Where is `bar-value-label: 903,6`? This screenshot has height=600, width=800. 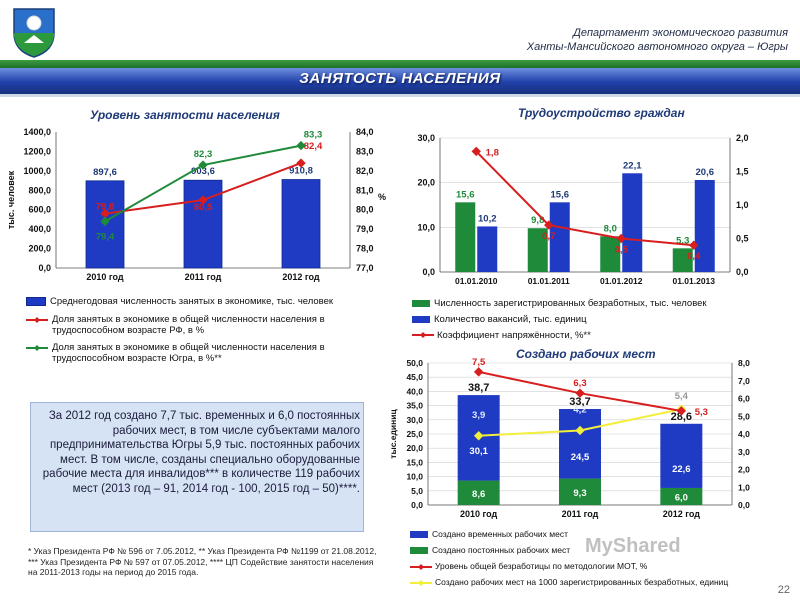
bar-value-label: 903,6 is located at coordinates (203, 171).